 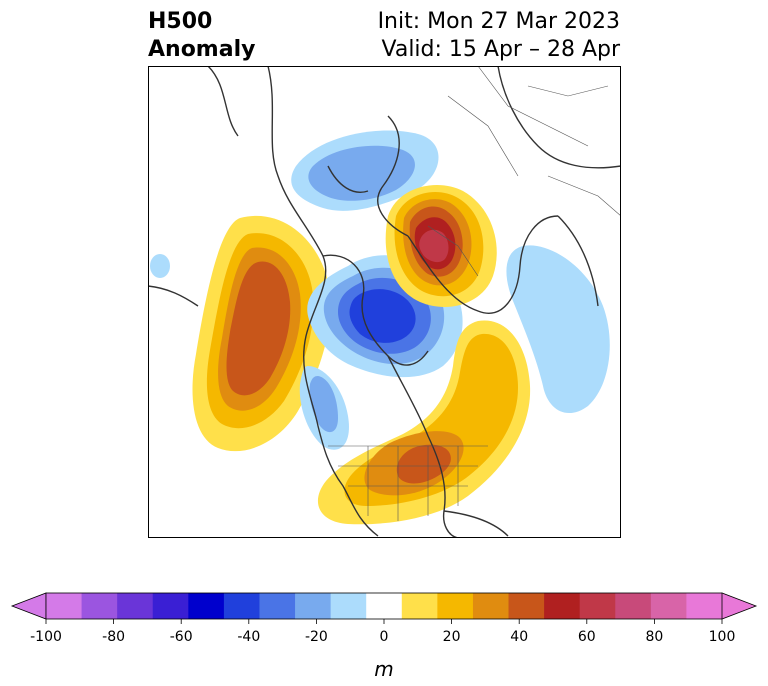 What do you see at coordinates (160, 266) in the screenshot?
I see `anomaly-small-trough` at bounding box center [160, 266].